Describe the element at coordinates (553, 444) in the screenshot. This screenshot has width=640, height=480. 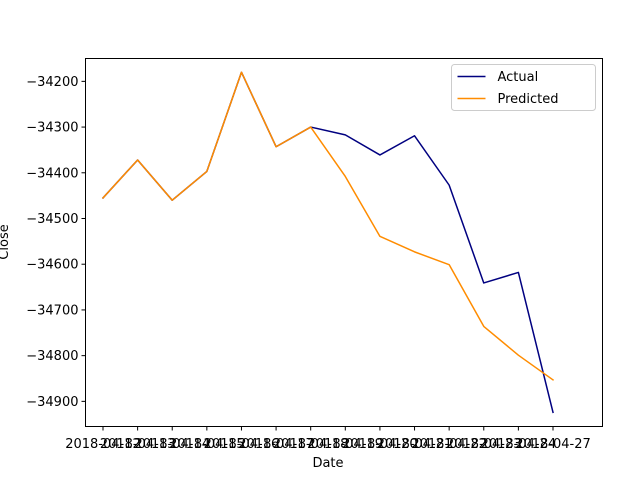
I see `x-tick-label: 2018-04-27` at that location.